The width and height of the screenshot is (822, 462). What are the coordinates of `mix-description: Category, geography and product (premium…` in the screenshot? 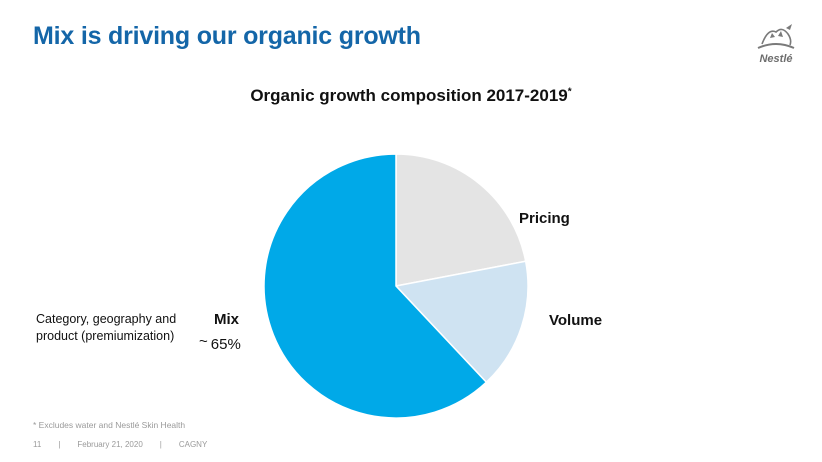 It's located at (106, 327).